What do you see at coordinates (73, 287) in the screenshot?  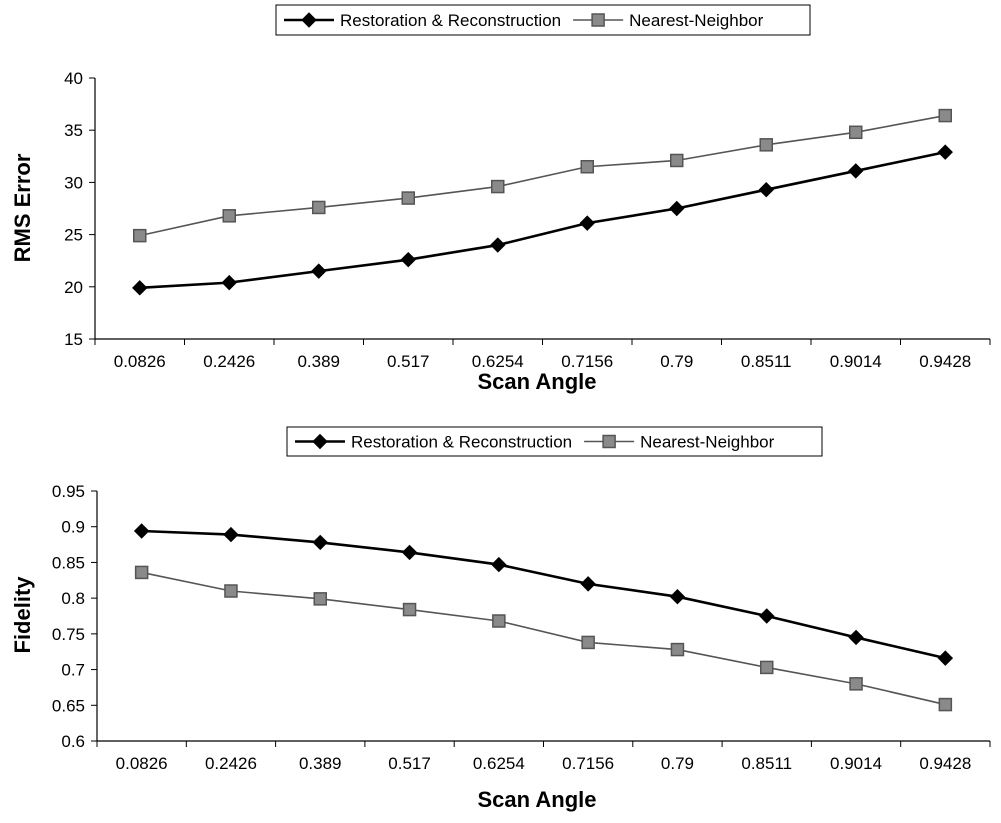 I see `y-tick-label: 20` at bounding box center [73, 287].